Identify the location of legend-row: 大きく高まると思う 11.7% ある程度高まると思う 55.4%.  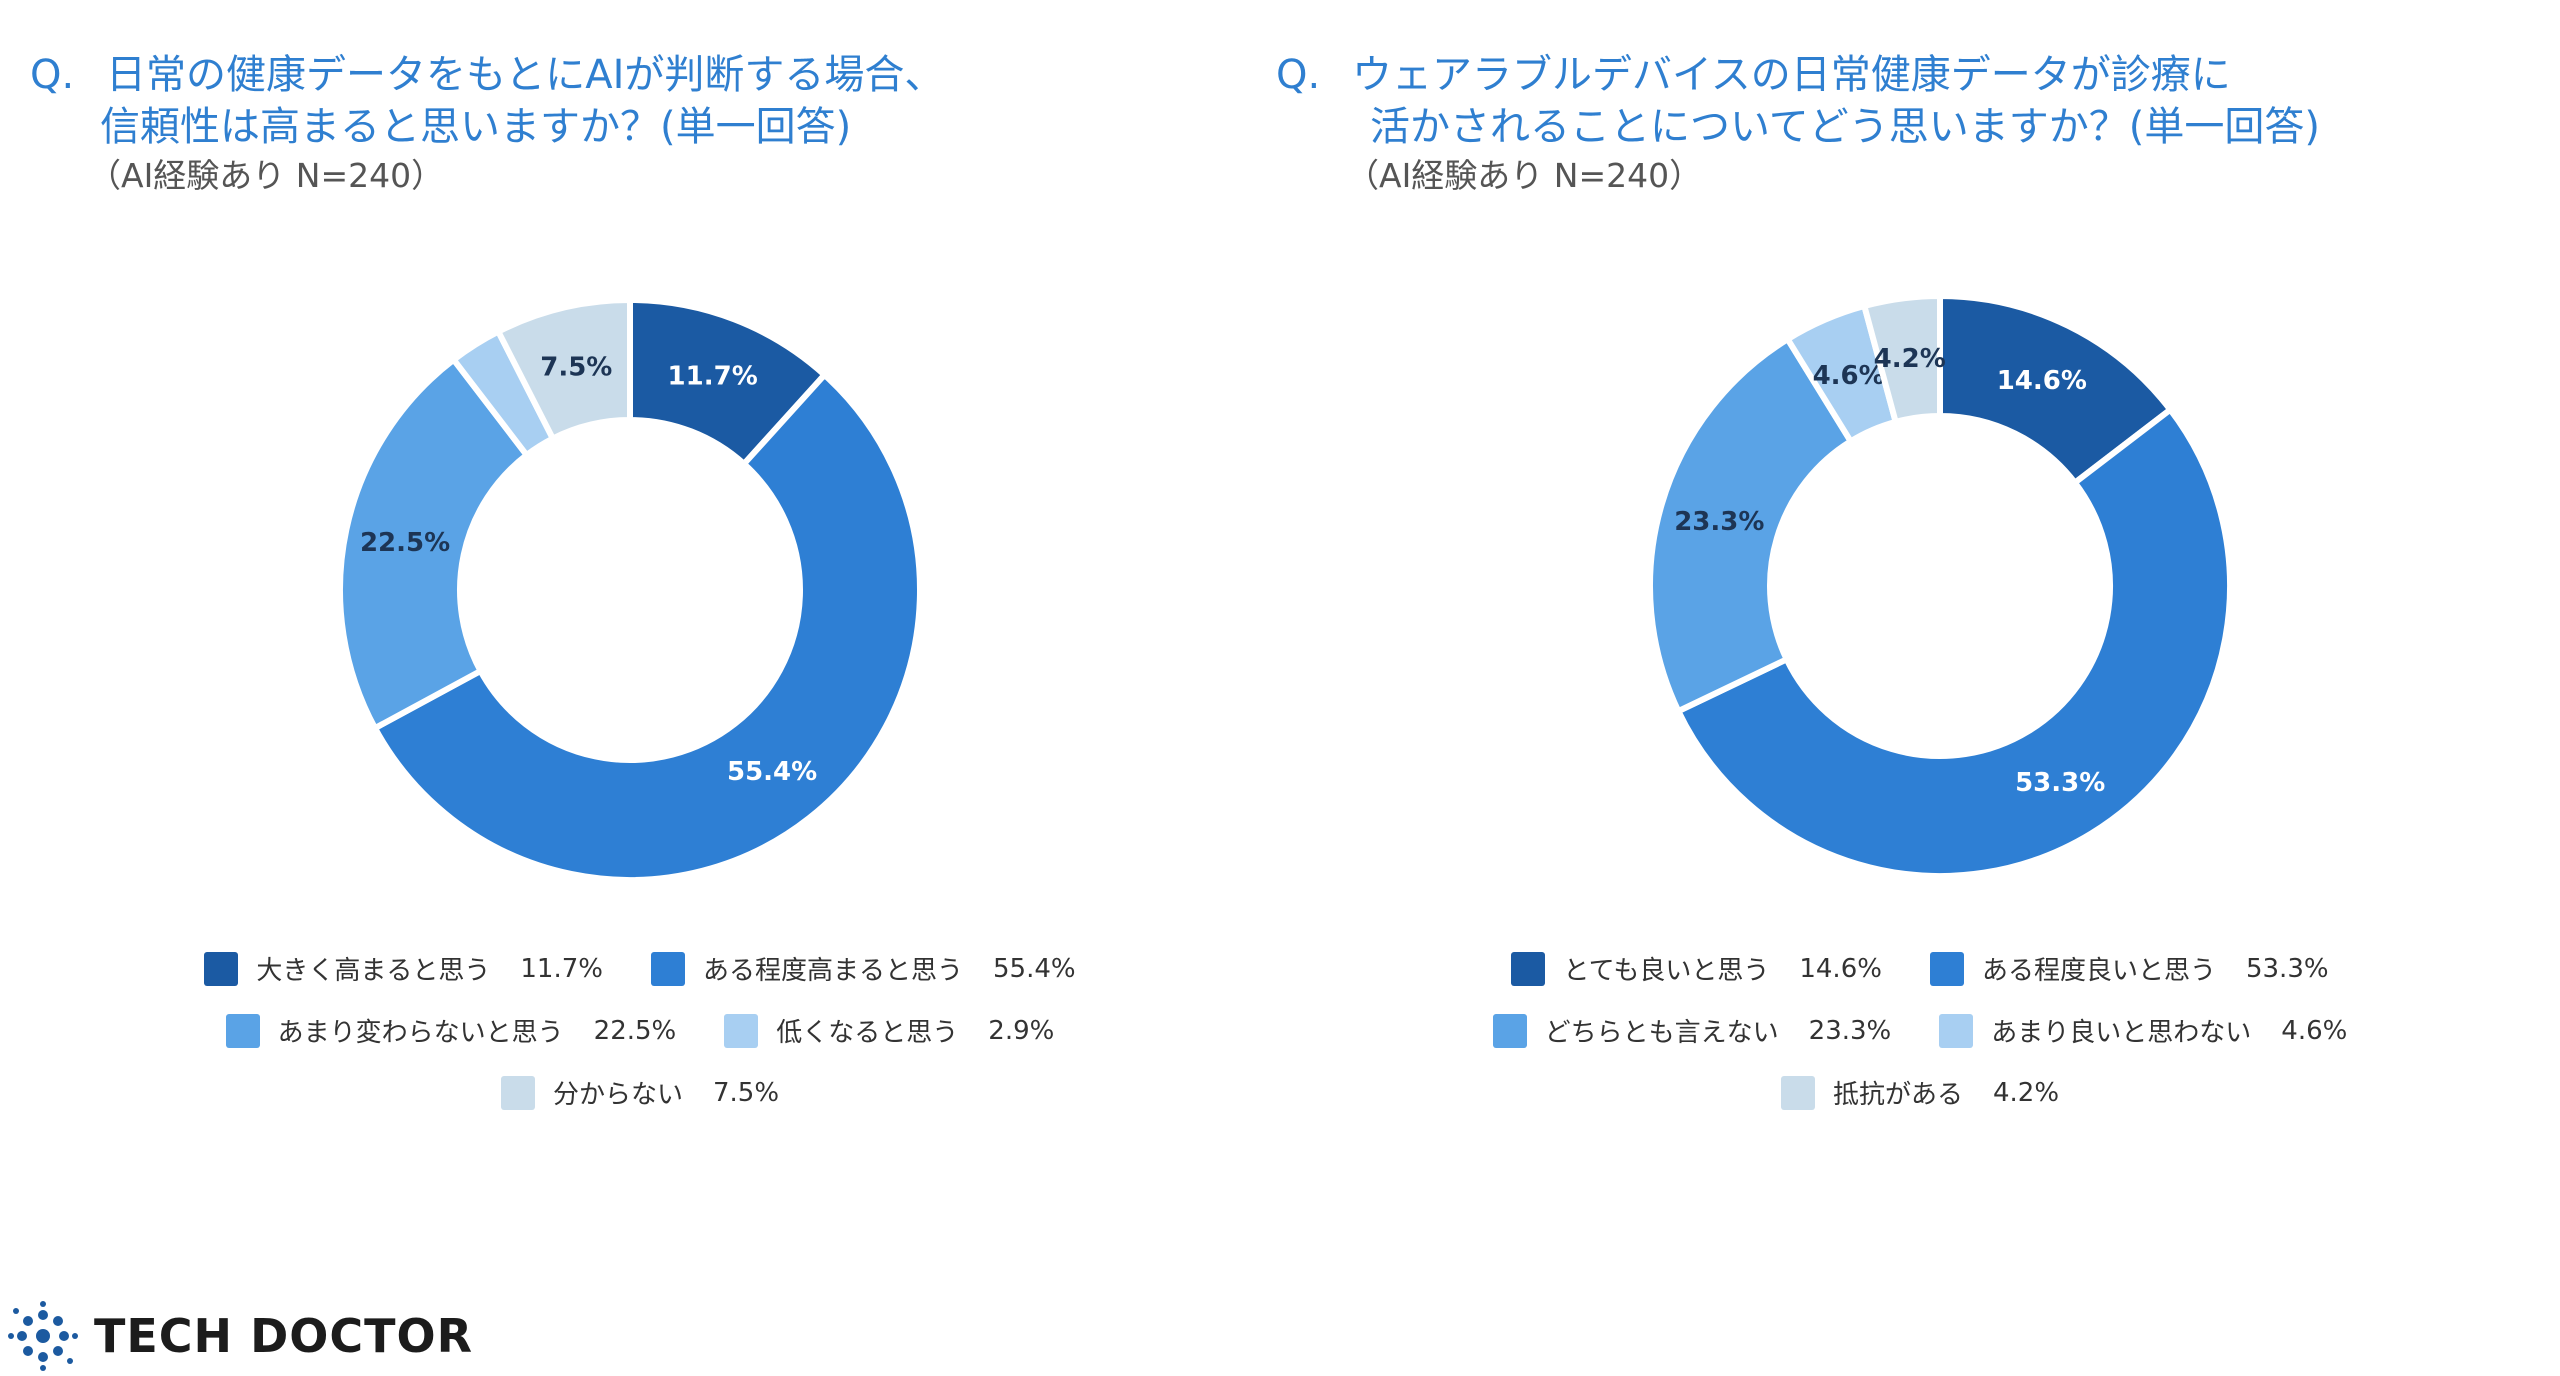
(640, 968).